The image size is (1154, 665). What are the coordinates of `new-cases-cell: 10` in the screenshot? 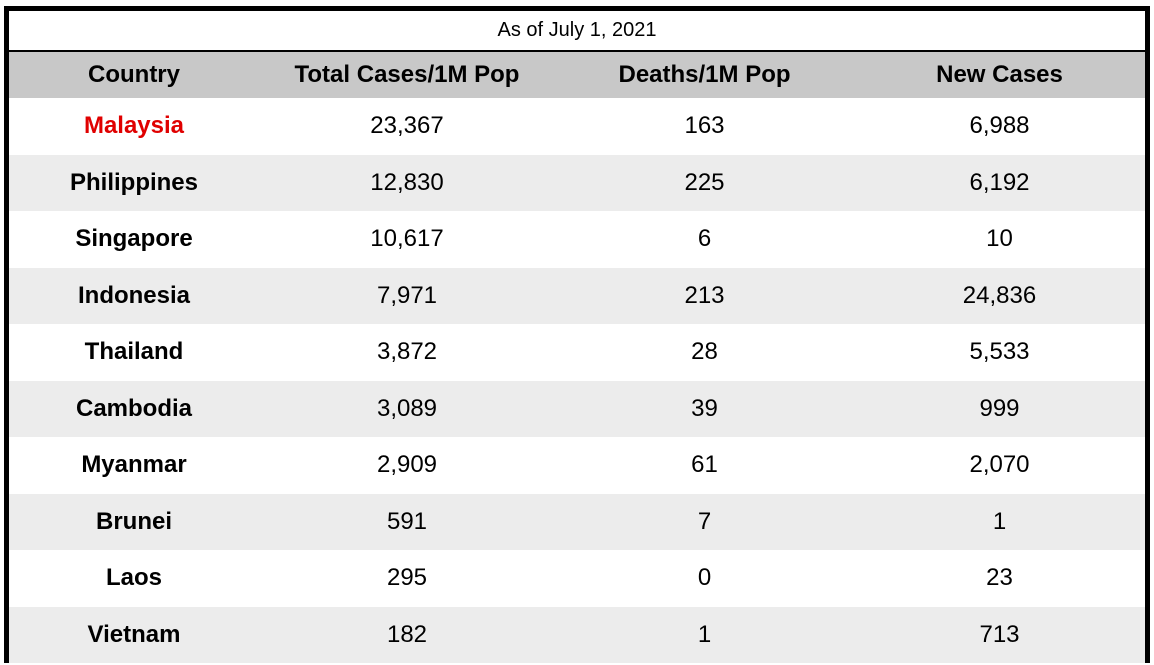 It's located at (999, 239).